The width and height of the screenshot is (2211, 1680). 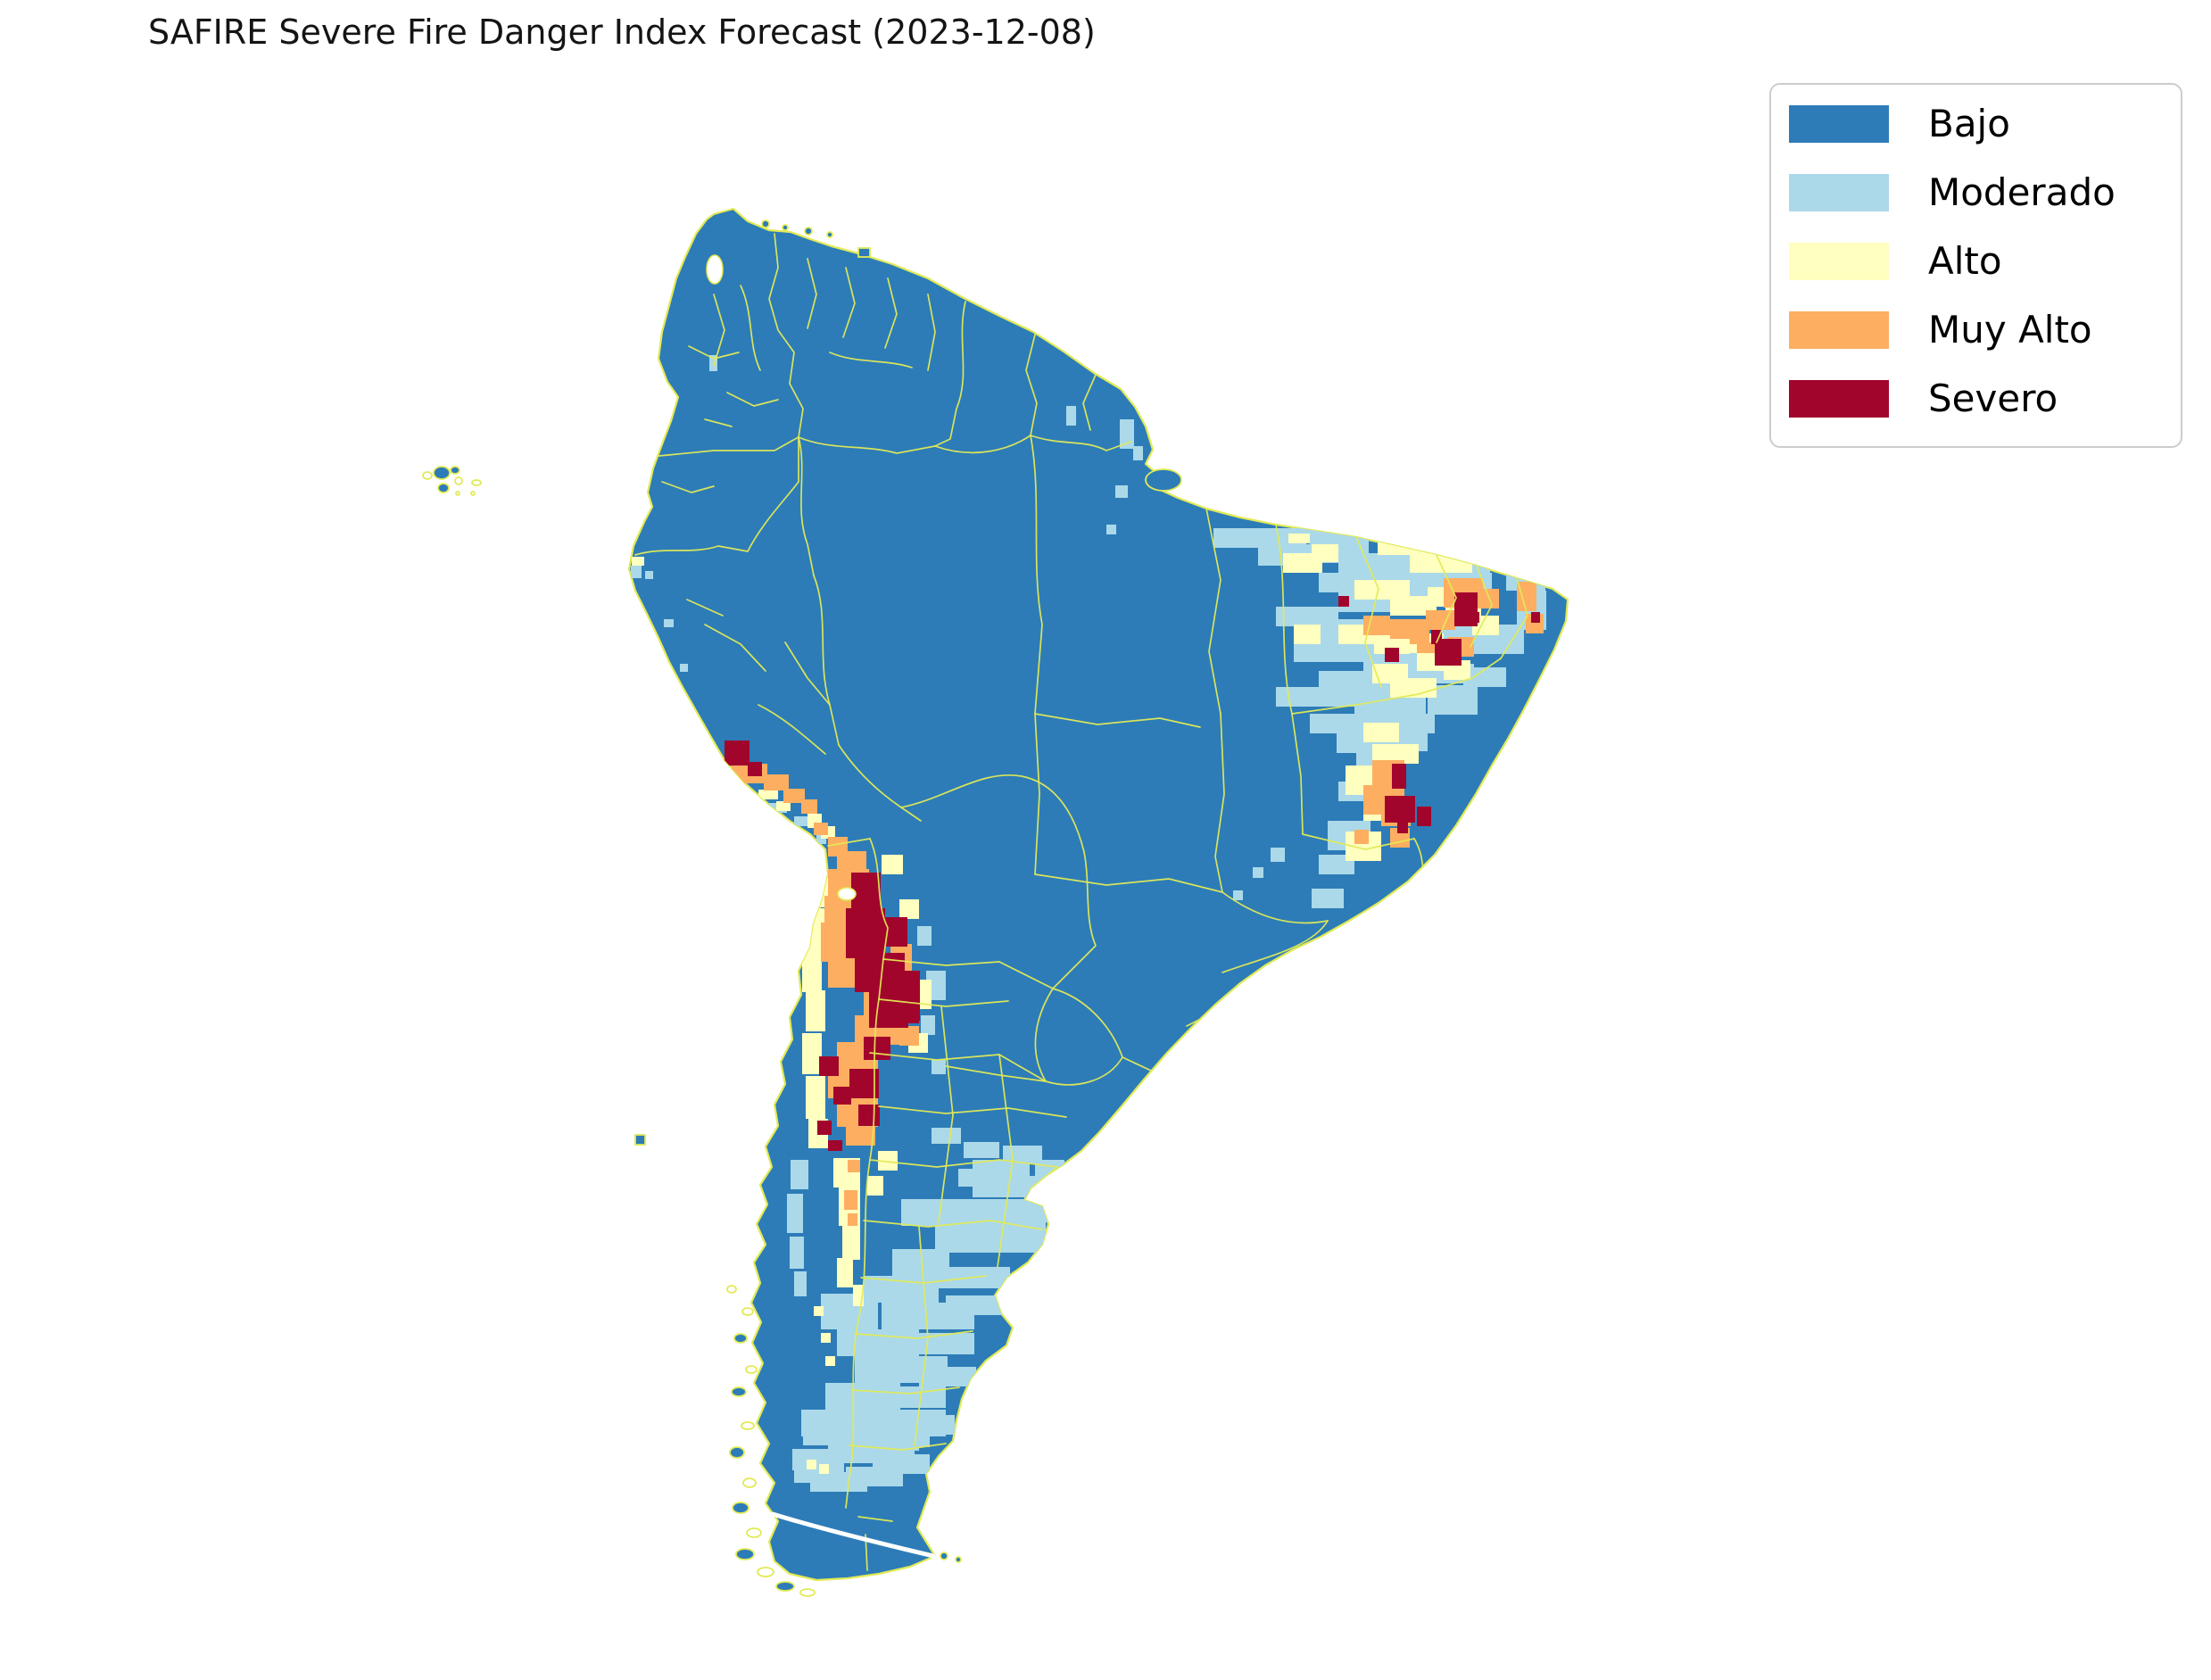 What do you see at coordinates (2022, 192) in the screenshot?
I see `legend-label-moderado: Moderado` at bounding box center [2022, 192].